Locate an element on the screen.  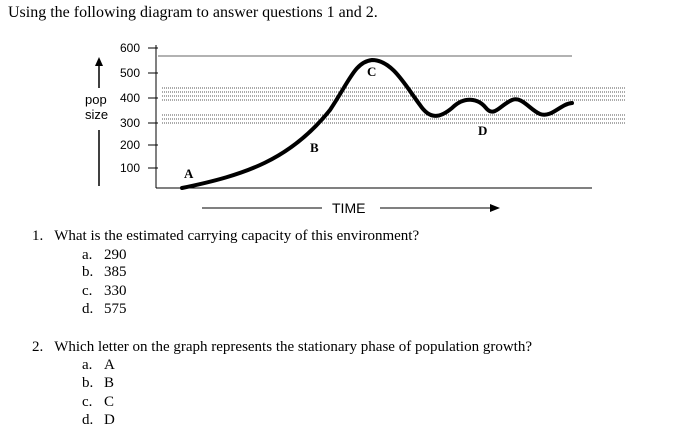
y-tick-label-500: 500 is located at coordinates (130, 73).